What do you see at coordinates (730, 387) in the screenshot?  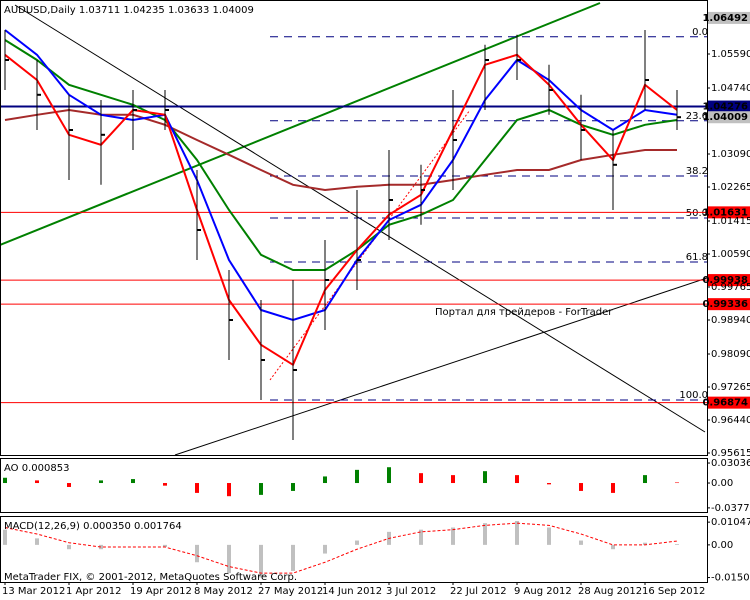 I see `y-tick-label: 0.97265` at bounding box center [730, 387].